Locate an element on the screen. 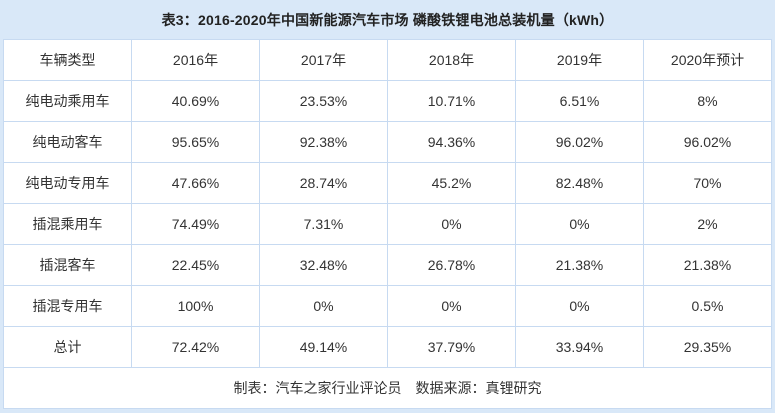  col-header-2017: 2017年 is located at coordinates (323, 60).